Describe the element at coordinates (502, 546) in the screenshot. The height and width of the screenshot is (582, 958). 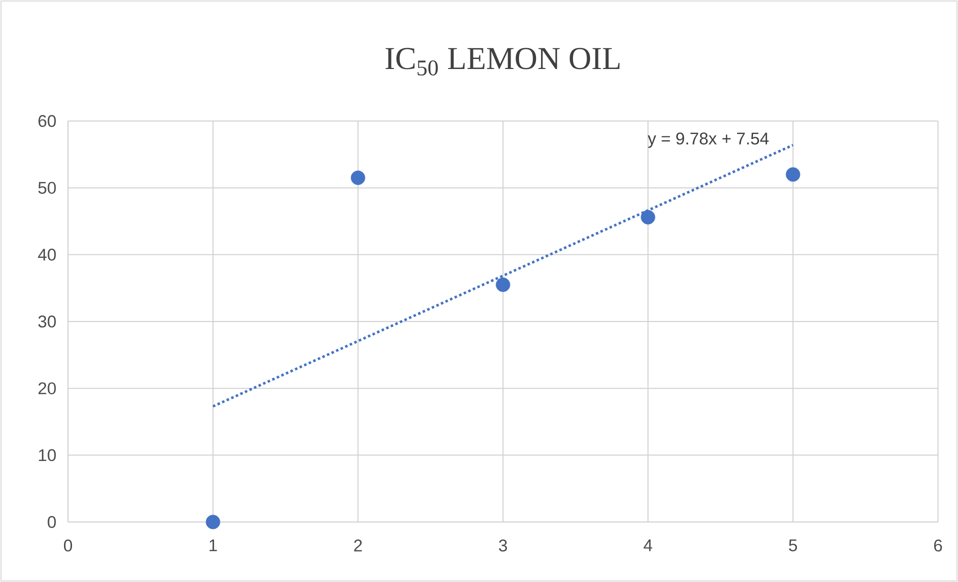
I see `x-tick-label: 3` at that location.